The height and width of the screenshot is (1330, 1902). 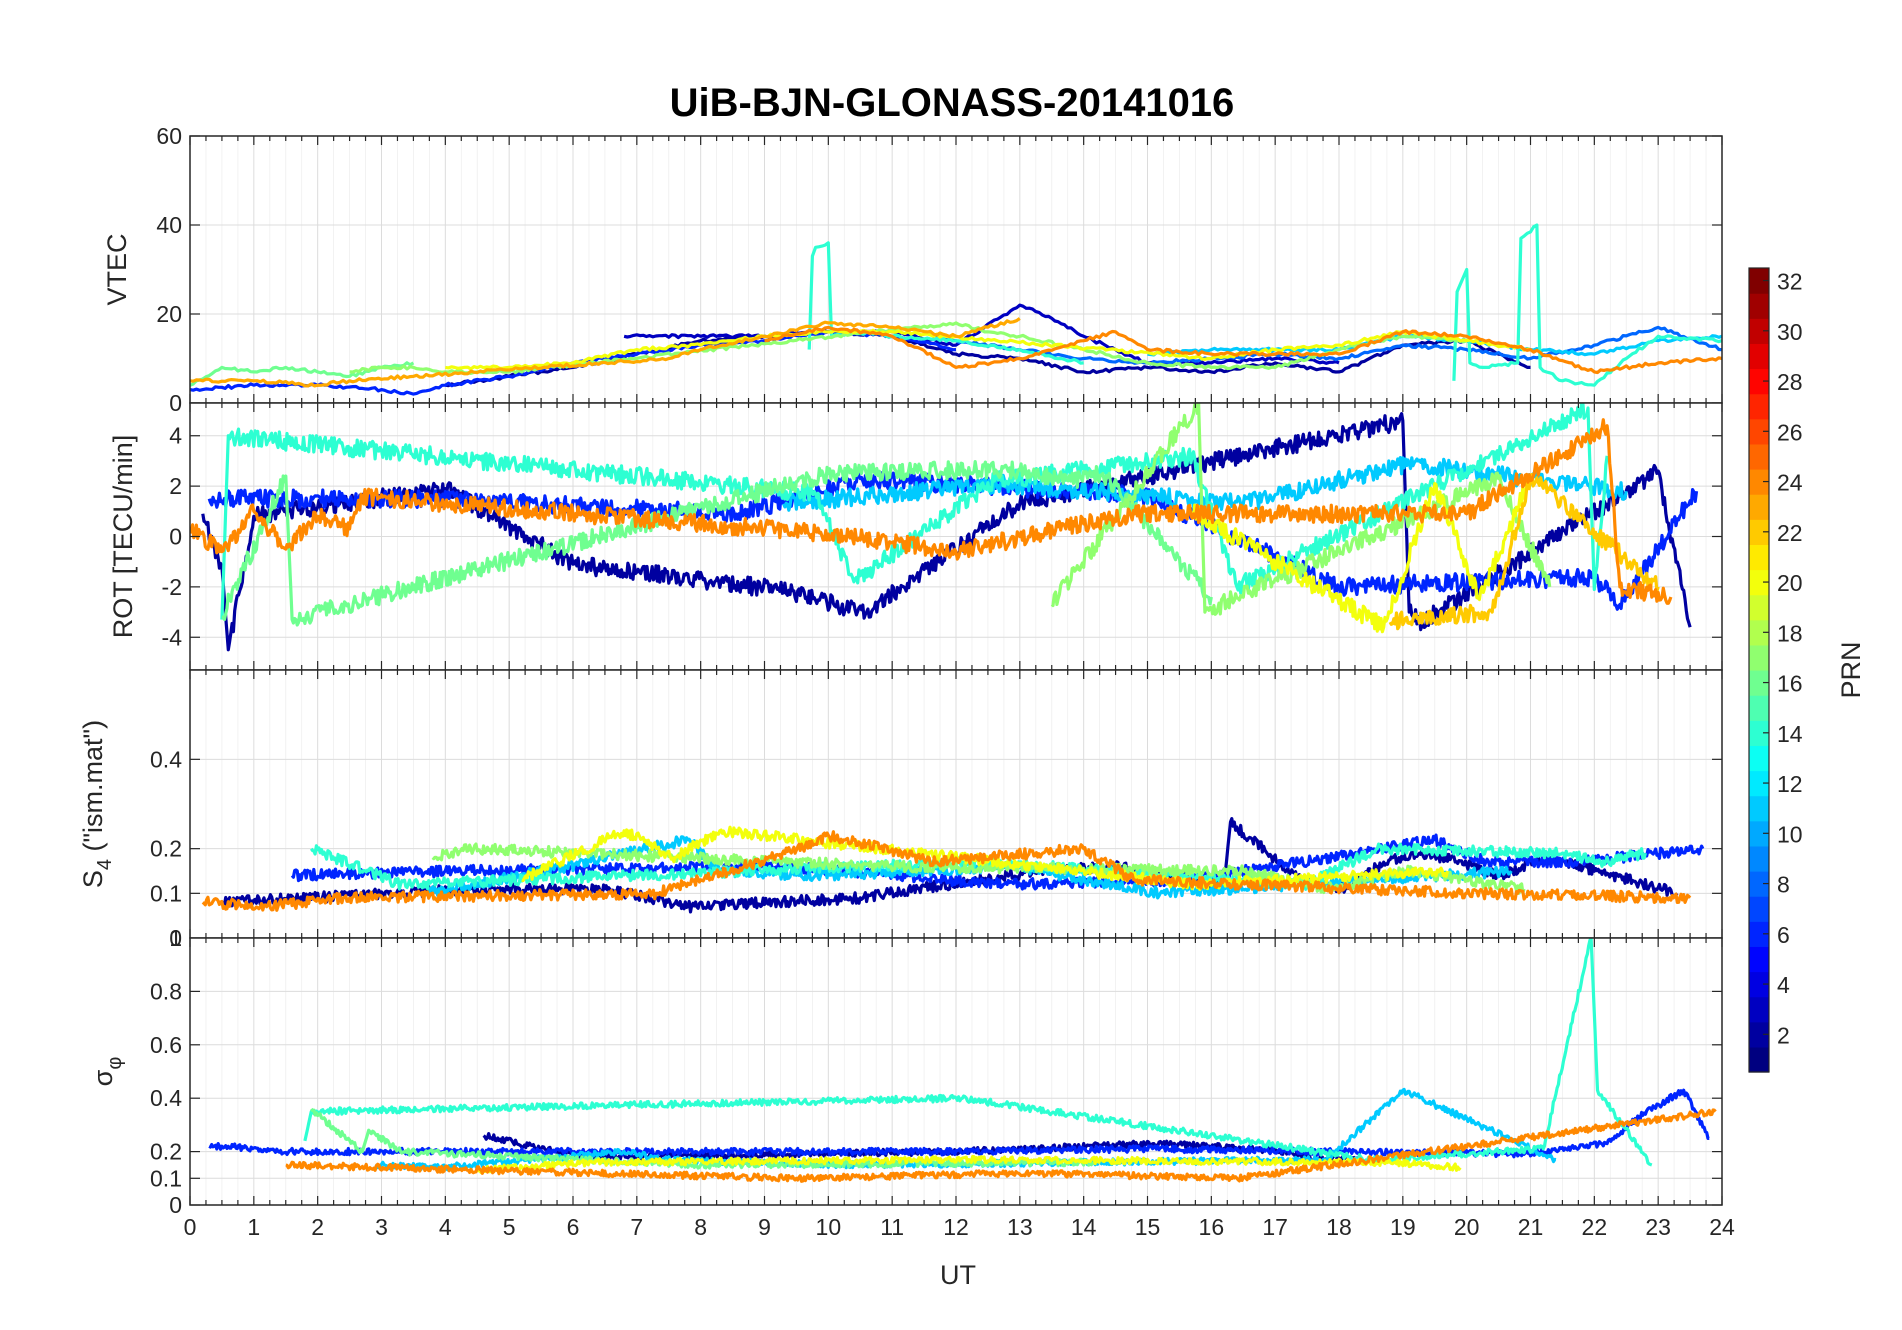 What do you see at coordinates (1790, 734) in the screenshot?
I see `colorbar-tick-label: 14` at bounding box center [1790, 734].